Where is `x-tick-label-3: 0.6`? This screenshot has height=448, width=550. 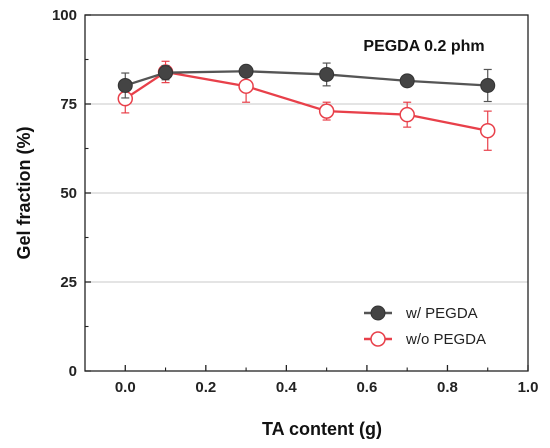
x-tick-label-3: 0.6 is located at coordinates (366, 387).